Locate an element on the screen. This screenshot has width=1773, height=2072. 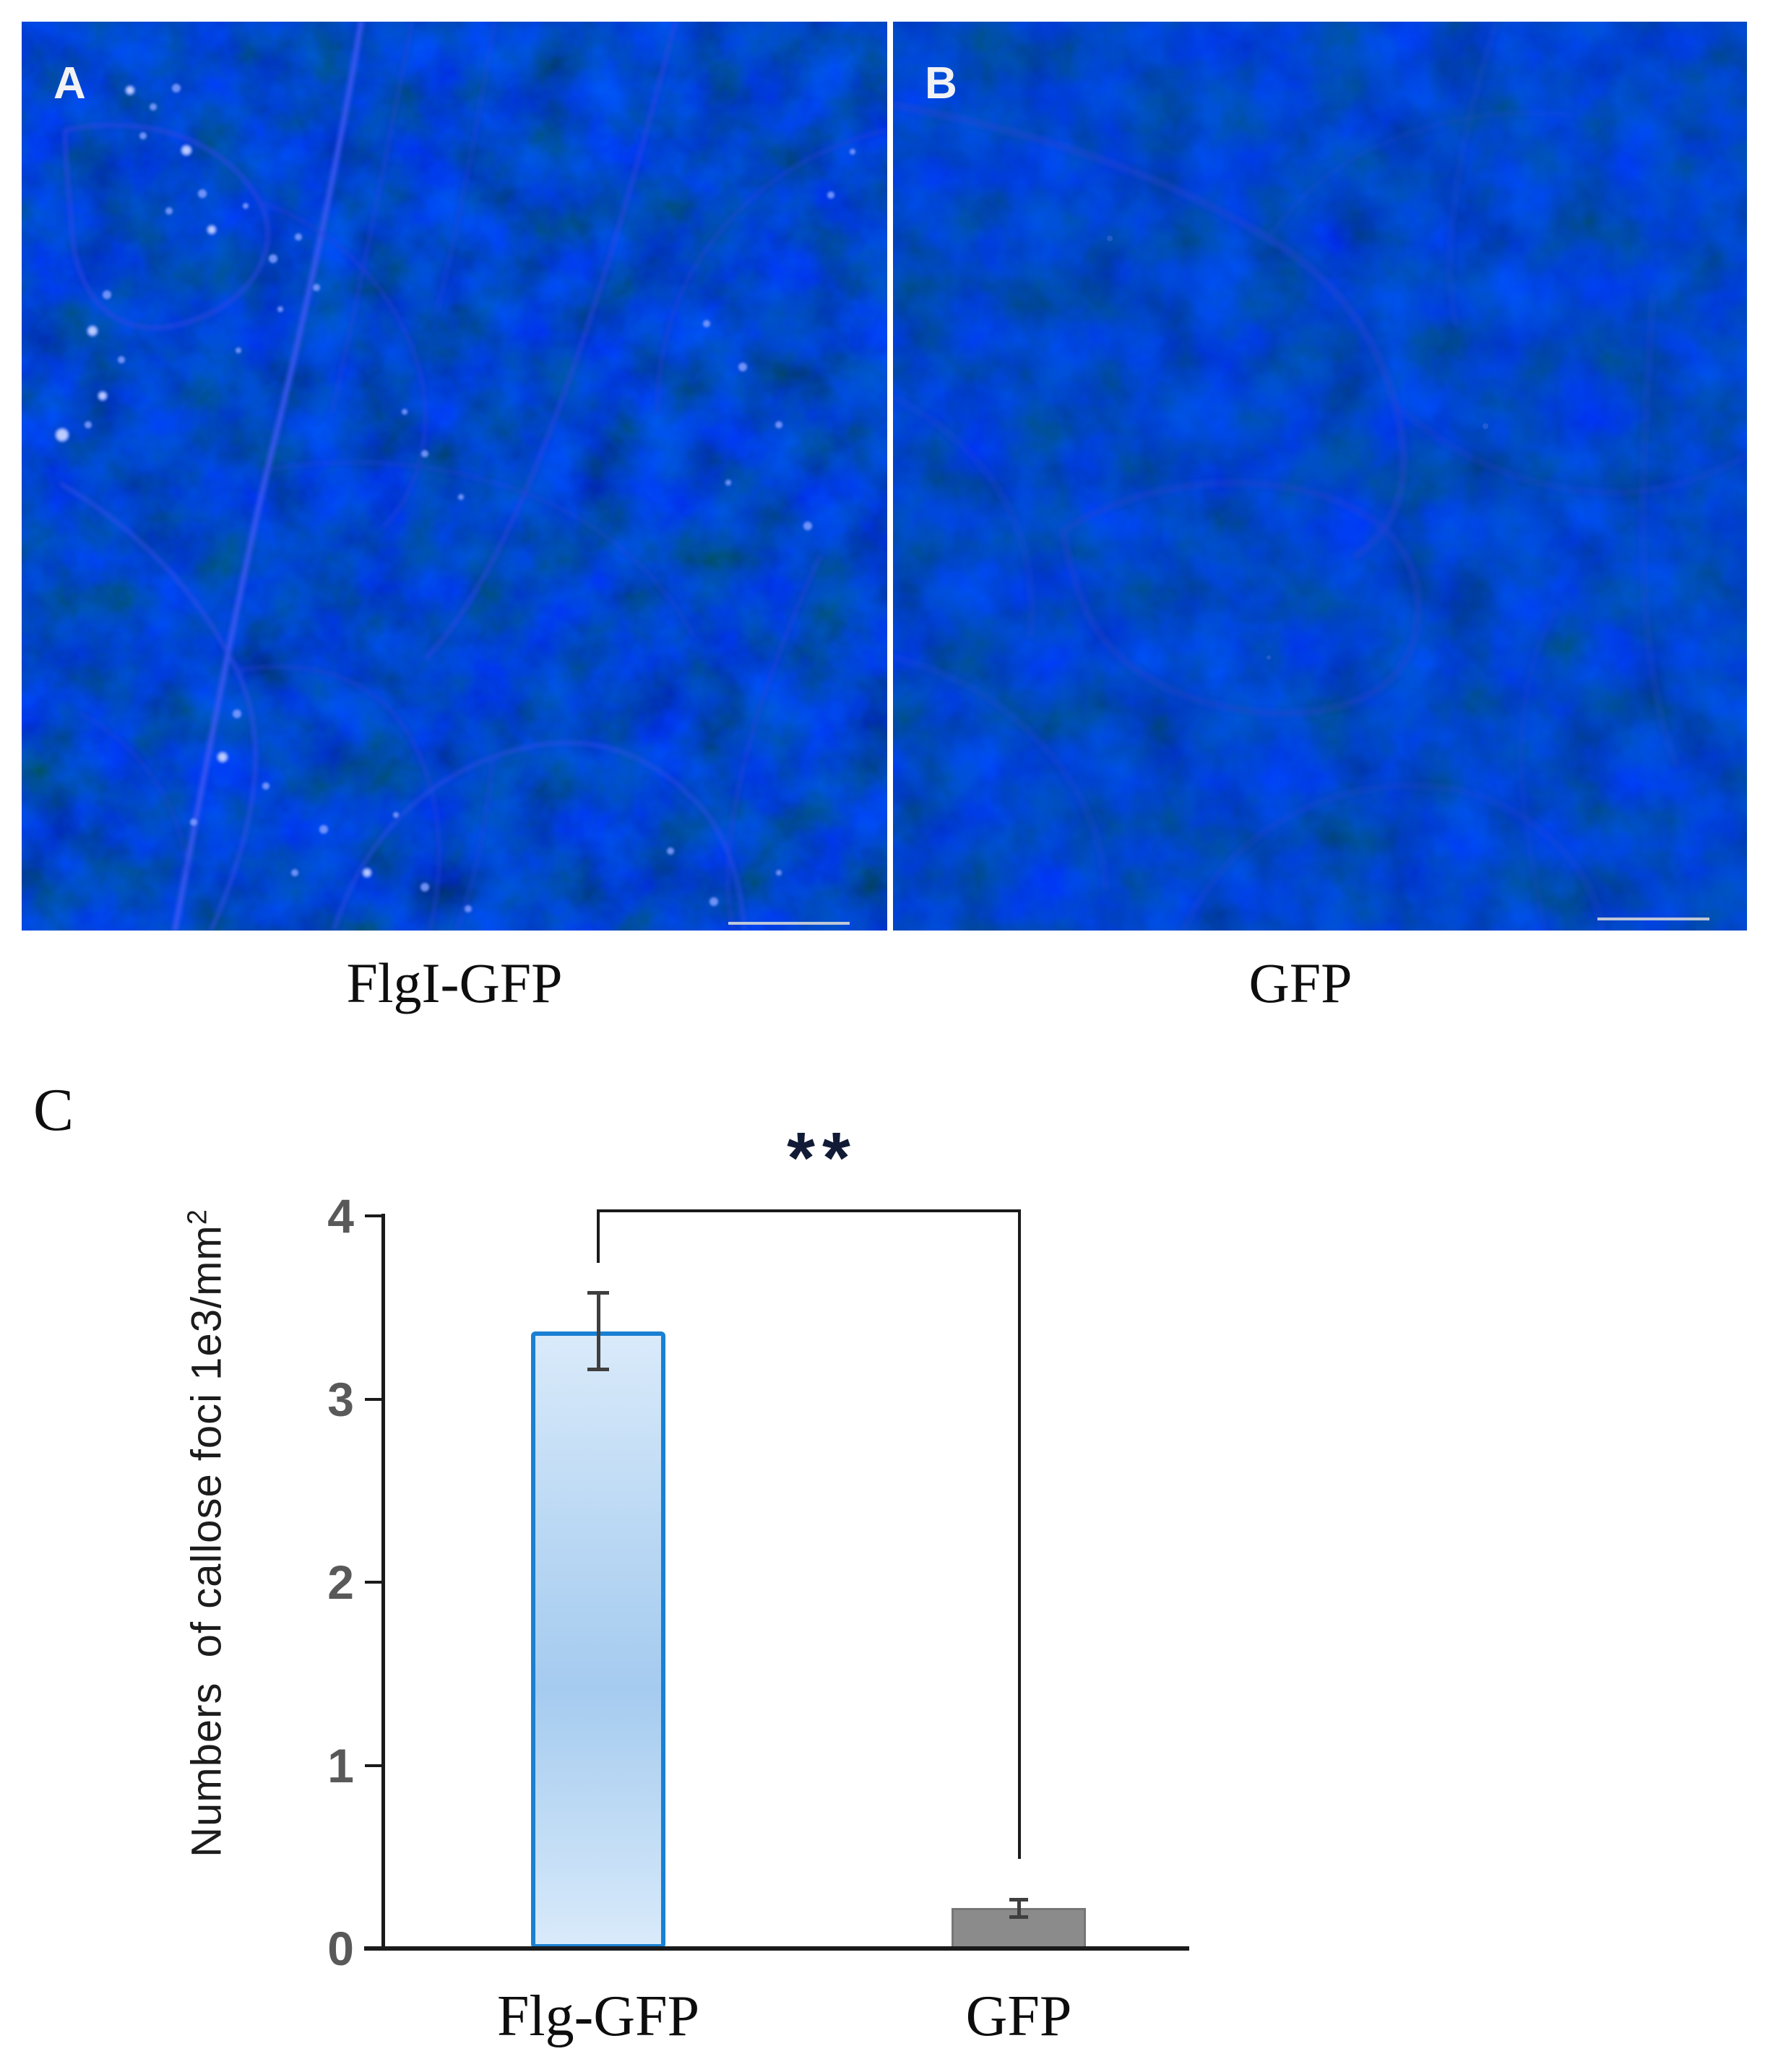
faint-dots is located at coordinates (1297, 448).